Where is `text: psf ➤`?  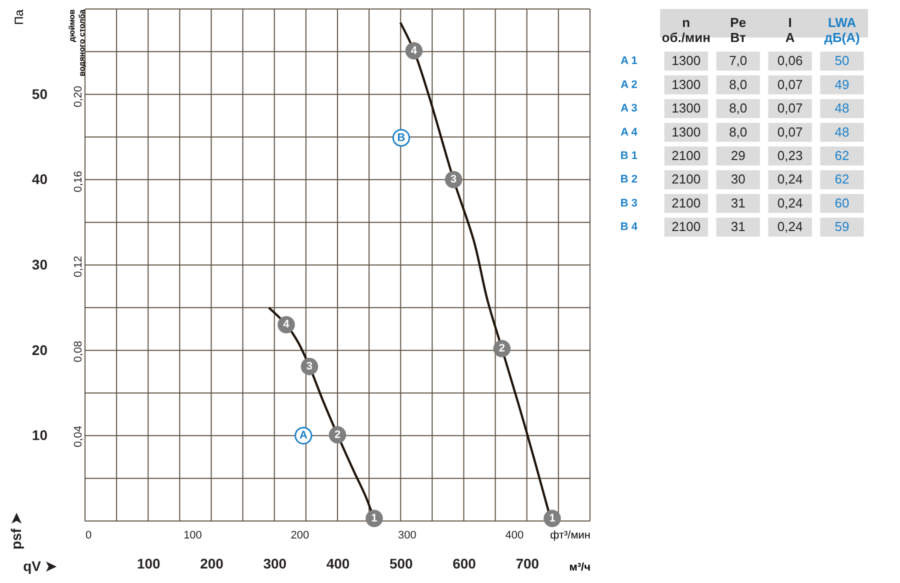
text: psf ➤ is located at coordinates (16, 531).